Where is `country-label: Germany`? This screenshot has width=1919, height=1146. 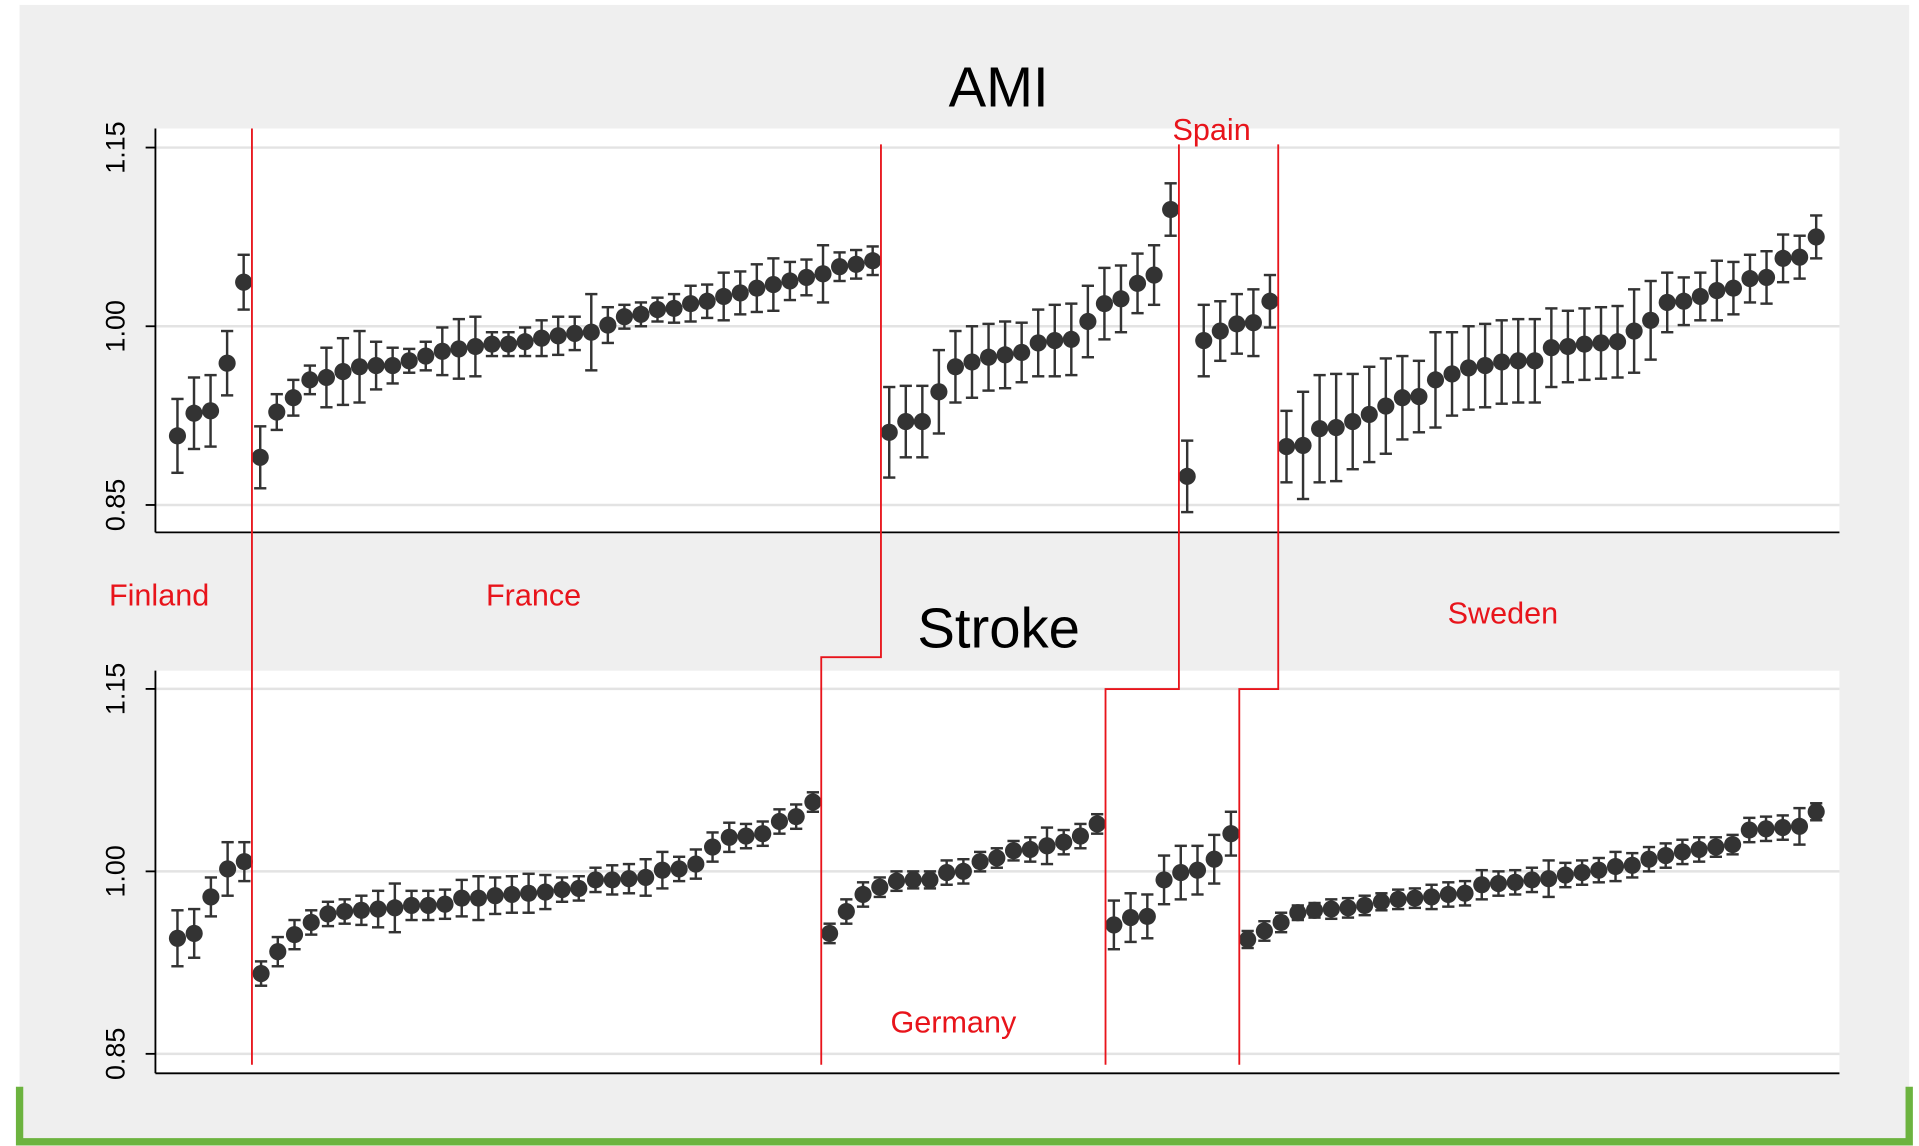
country-label: Germany is located at coordinates (954, 1022).